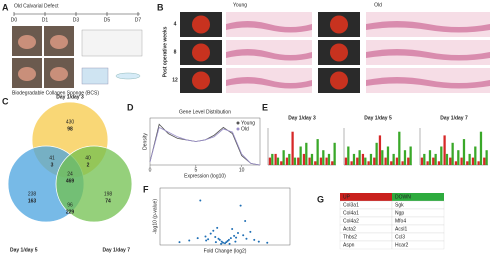 This screenshot has height=262, width=496. Describe the element at coordinates (351, 205) in the screenshot. I see `cell-text: Col3a1` at that location.